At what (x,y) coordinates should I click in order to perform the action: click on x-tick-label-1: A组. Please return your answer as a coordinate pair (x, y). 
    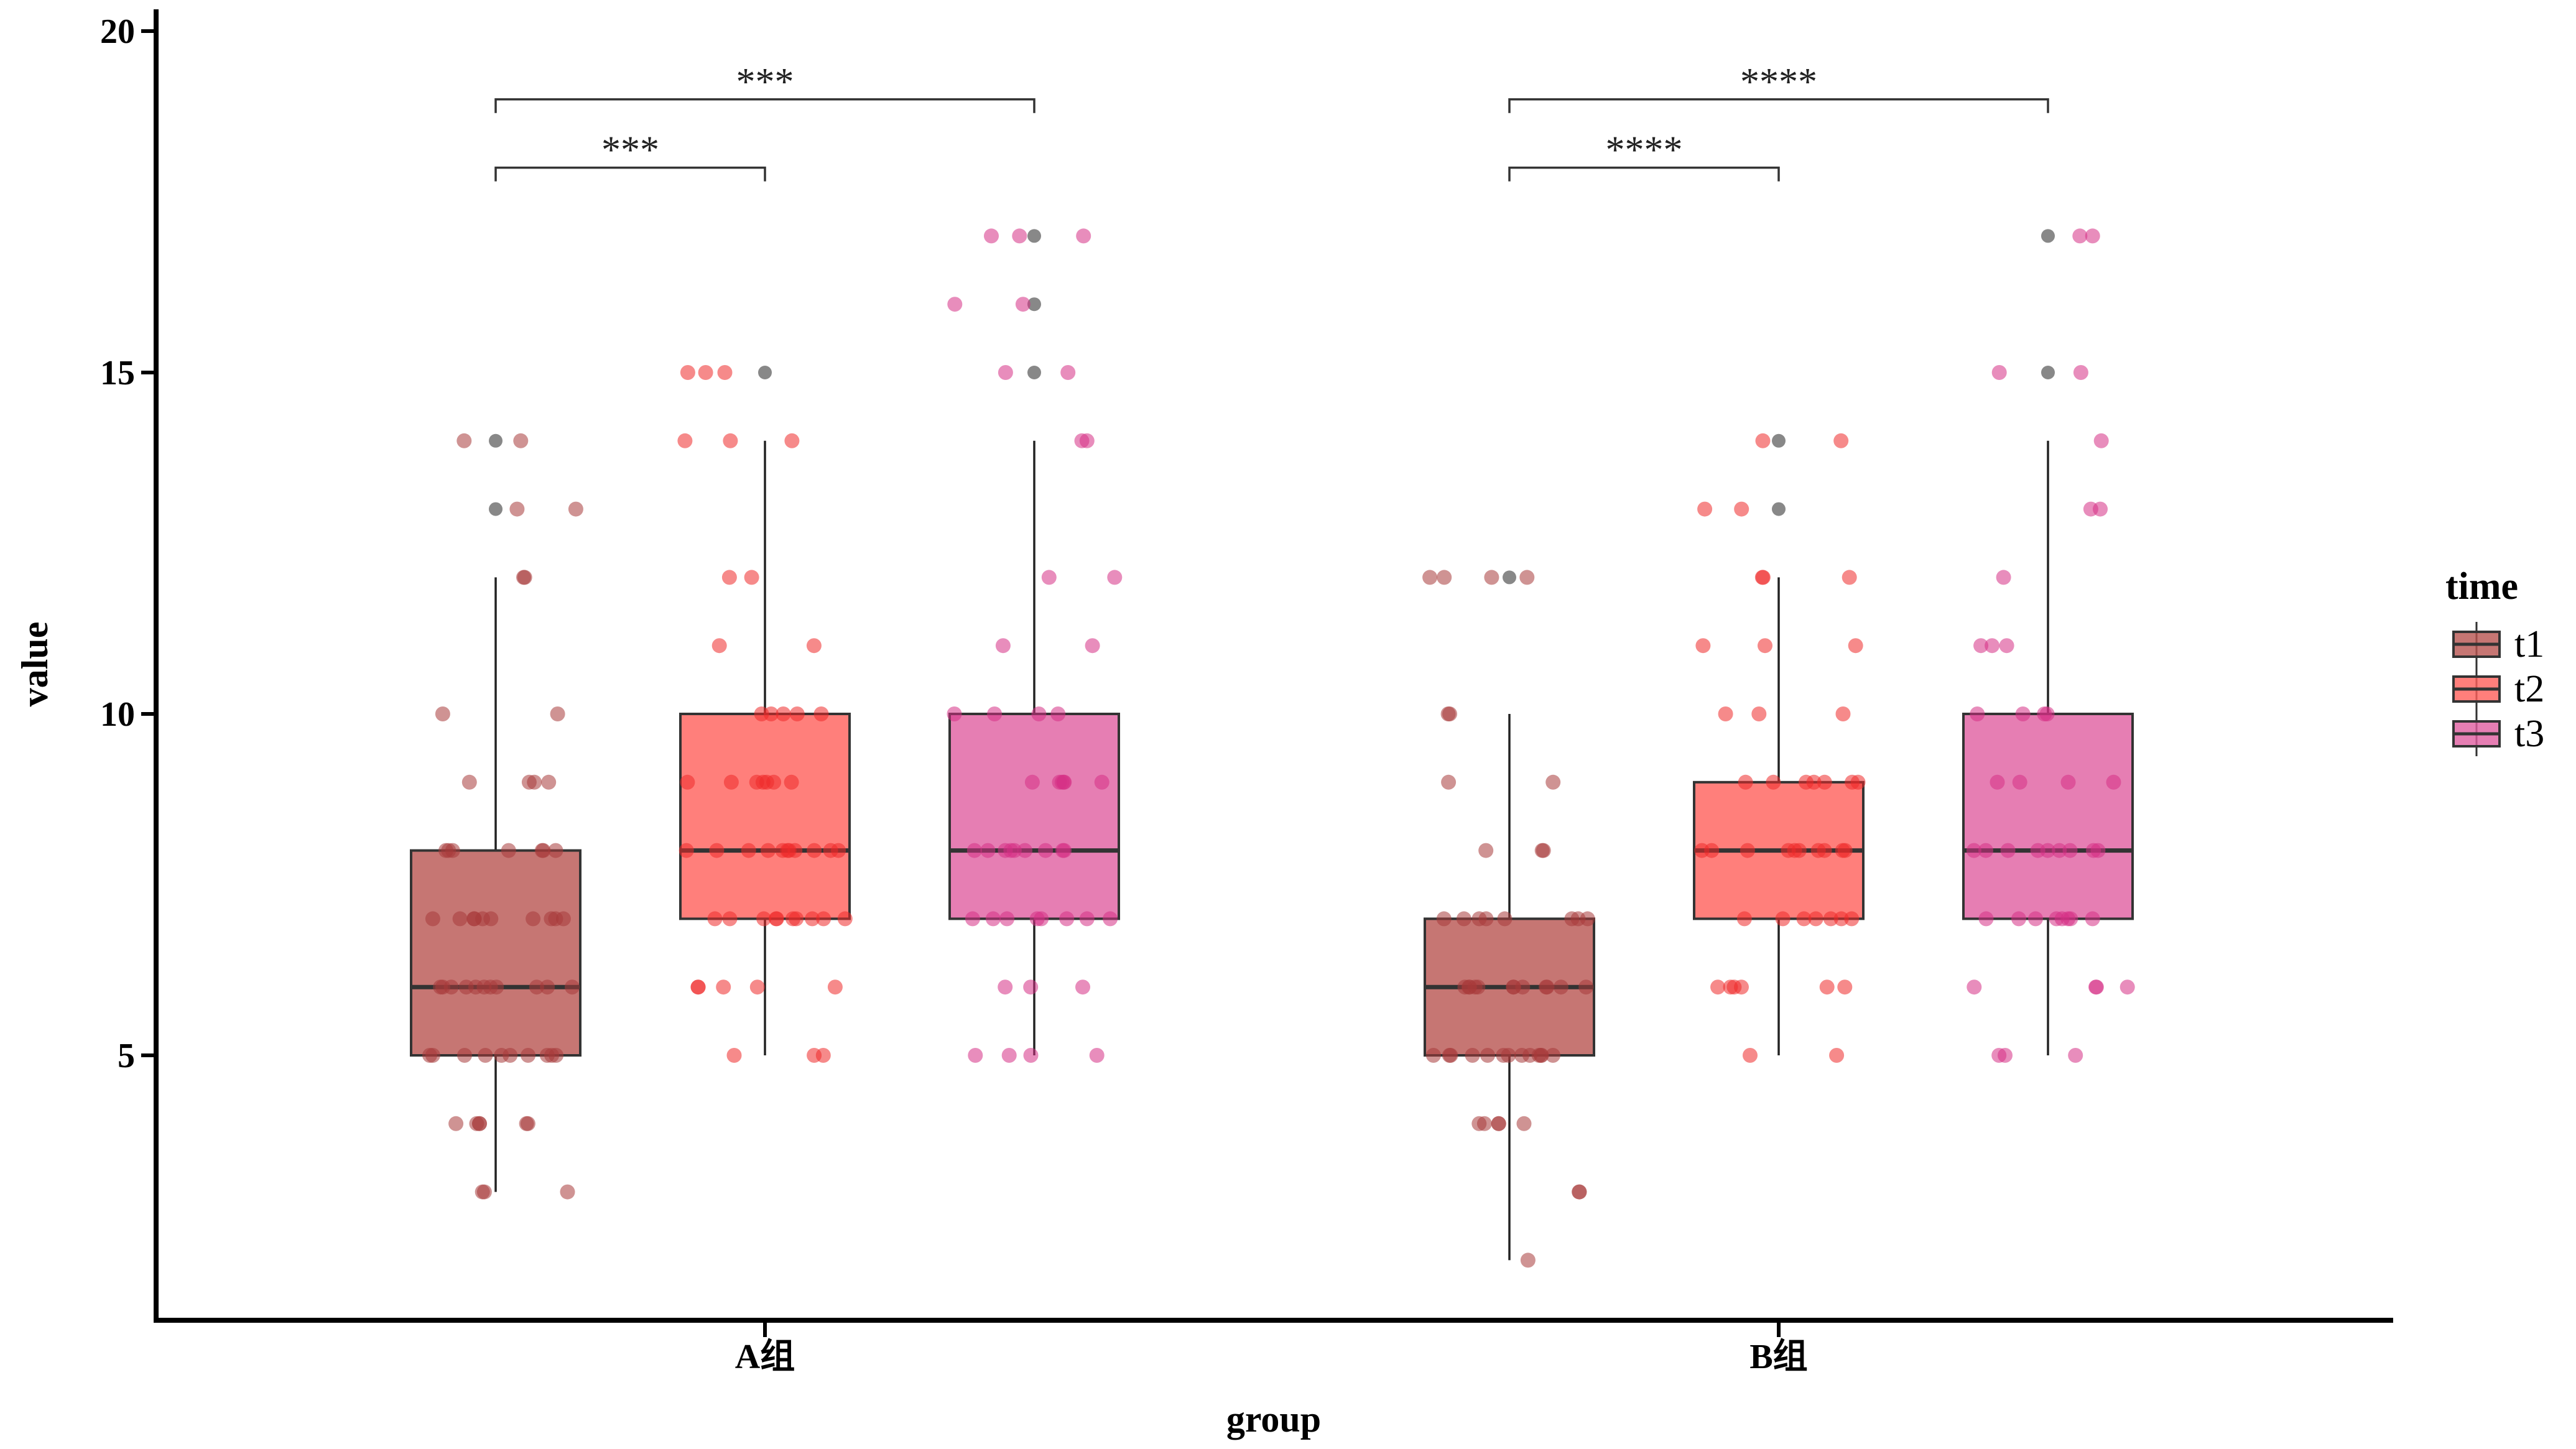
    Looking at the image, I should click on (765, 1357).